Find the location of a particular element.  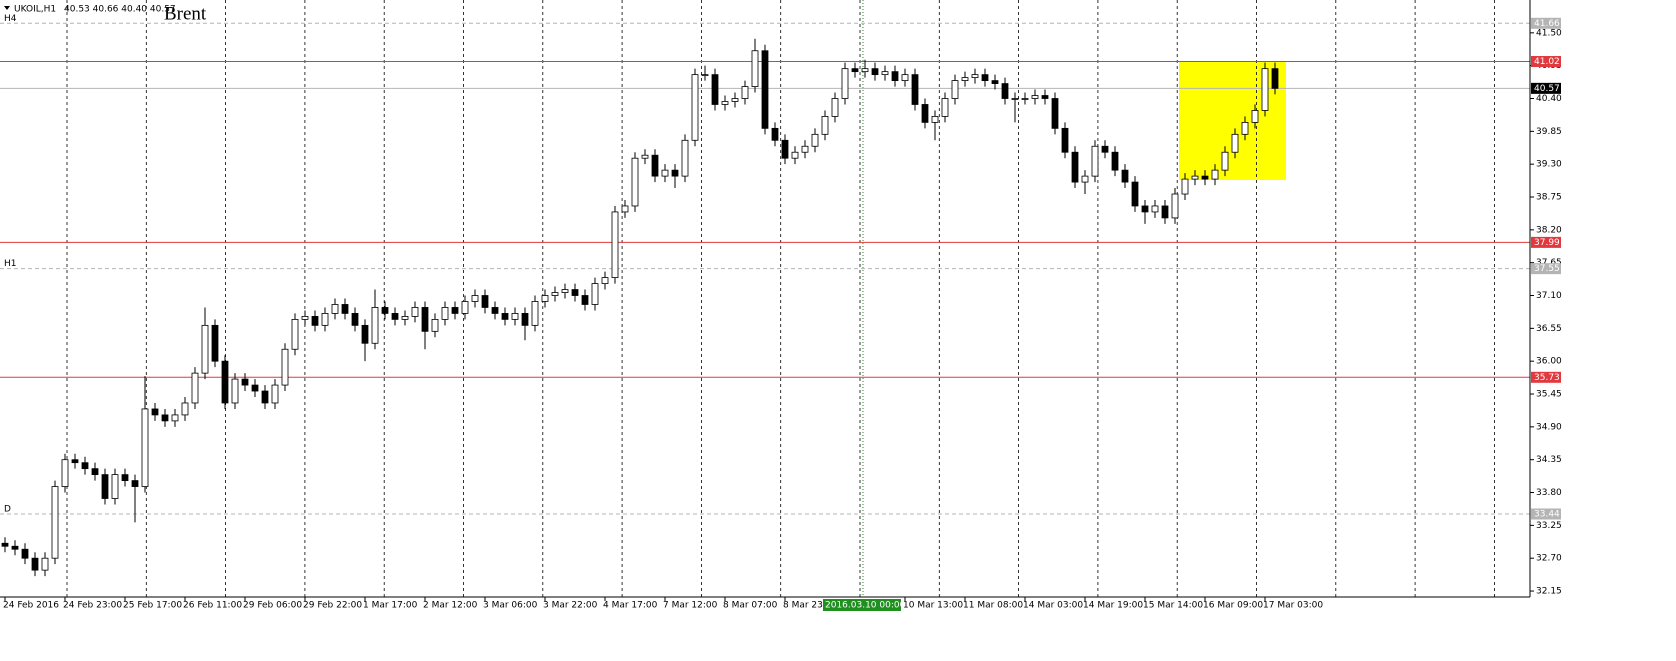

x-tick-label: 10 Mar 13:00 is located at coordinates (933, 606).